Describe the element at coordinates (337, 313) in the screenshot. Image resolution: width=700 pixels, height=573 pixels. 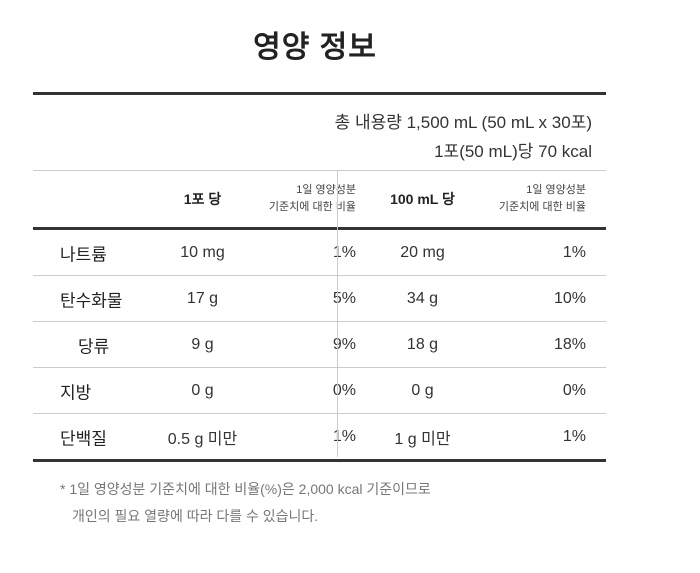
I see `column-divider` at that location.